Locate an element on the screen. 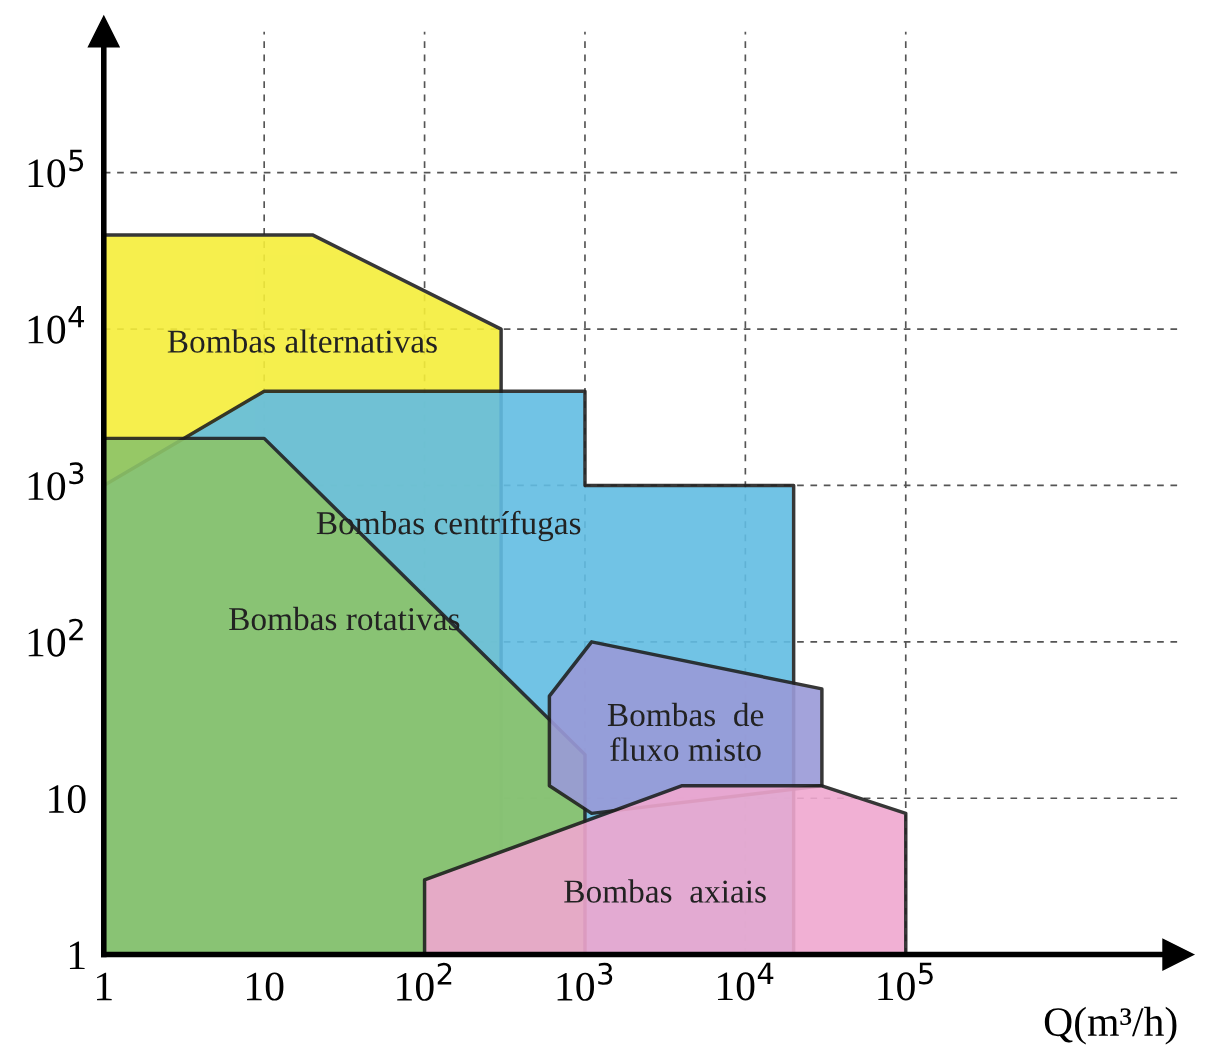 Image resolution: width=1221 pixels, height=1049 pixels. y-tick-label: 10$^{4}$ is located at coordinates (56, 325).